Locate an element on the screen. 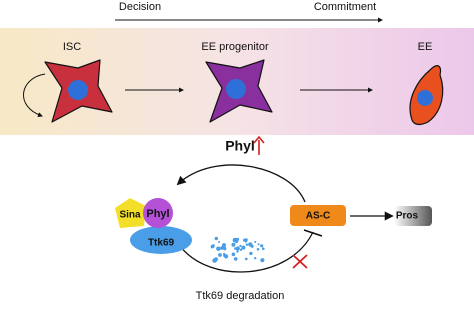  degradation-dots is located at coordinates (237, 249).